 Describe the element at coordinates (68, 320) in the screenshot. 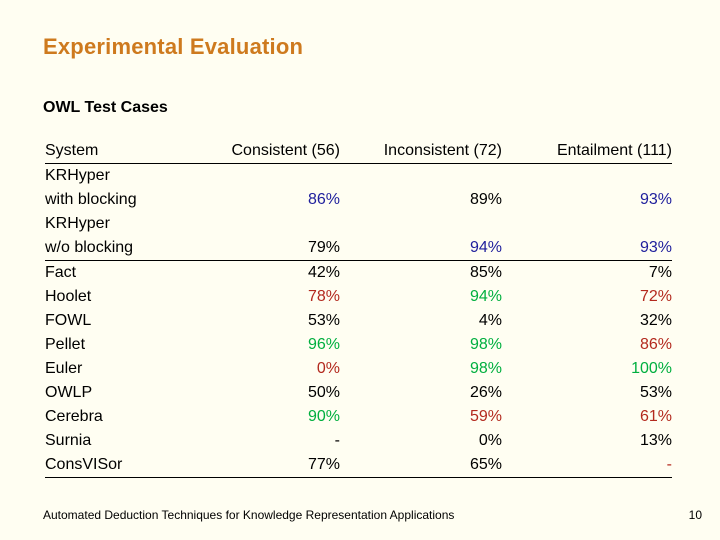

I see `row-label: FOWL` at that location.